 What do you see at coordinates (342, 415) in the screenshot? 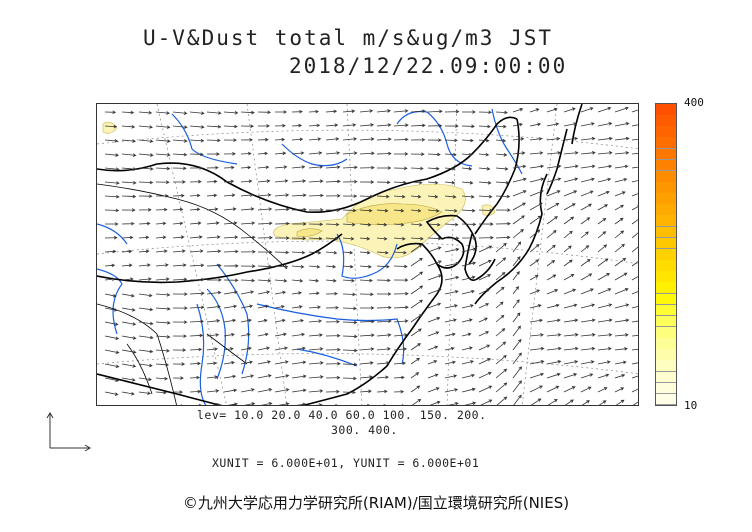
I see `contour-levels-line1: lev= 10.0 20.0 40.0 60.0 100. 150. 200.` at bounding box center [342, 415].